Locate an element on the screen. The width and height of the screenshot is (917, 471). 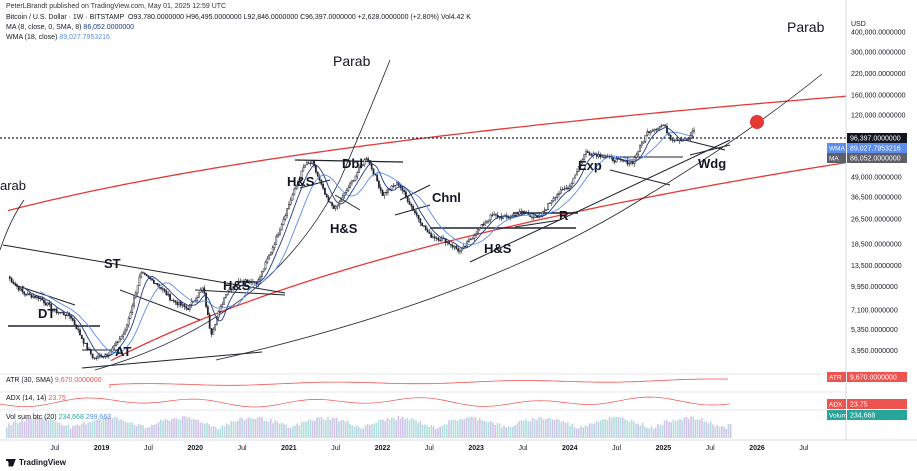
adx-line is located at coordinates (365, 402).